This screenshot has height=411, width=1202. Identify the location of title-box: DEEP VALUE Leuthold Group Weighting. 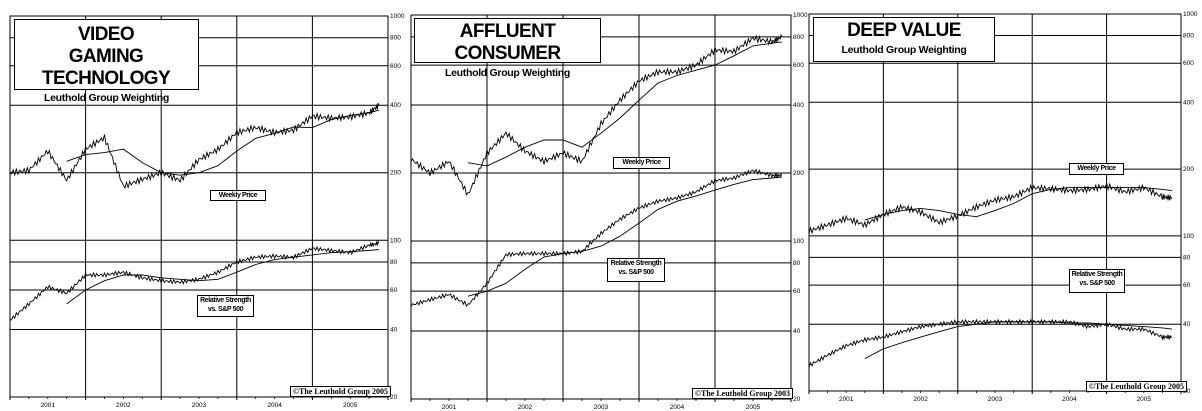
(904, 39).